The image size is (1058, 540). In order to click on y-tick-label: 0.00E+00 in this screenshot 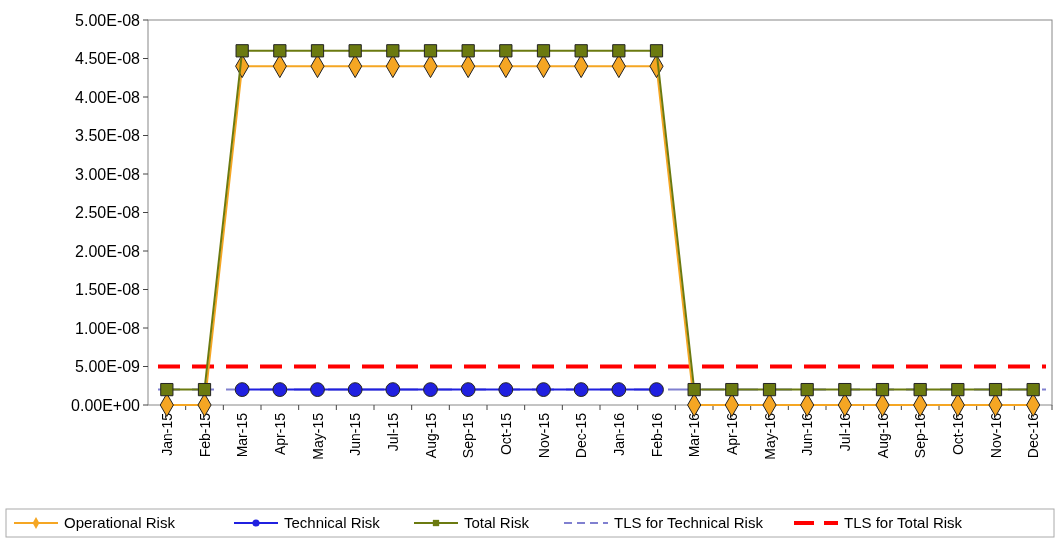, I will do `click(106, 405)`.